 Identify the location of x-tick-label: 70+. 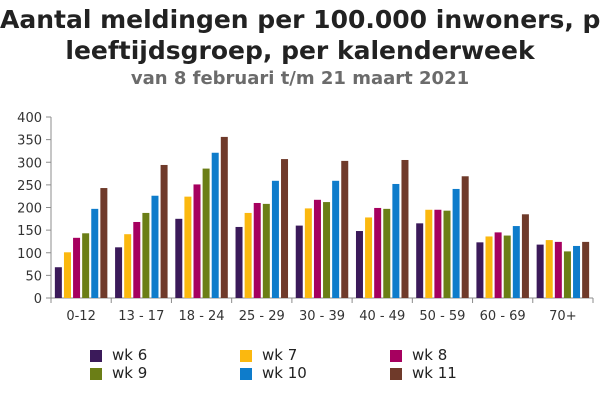
(562, 316).